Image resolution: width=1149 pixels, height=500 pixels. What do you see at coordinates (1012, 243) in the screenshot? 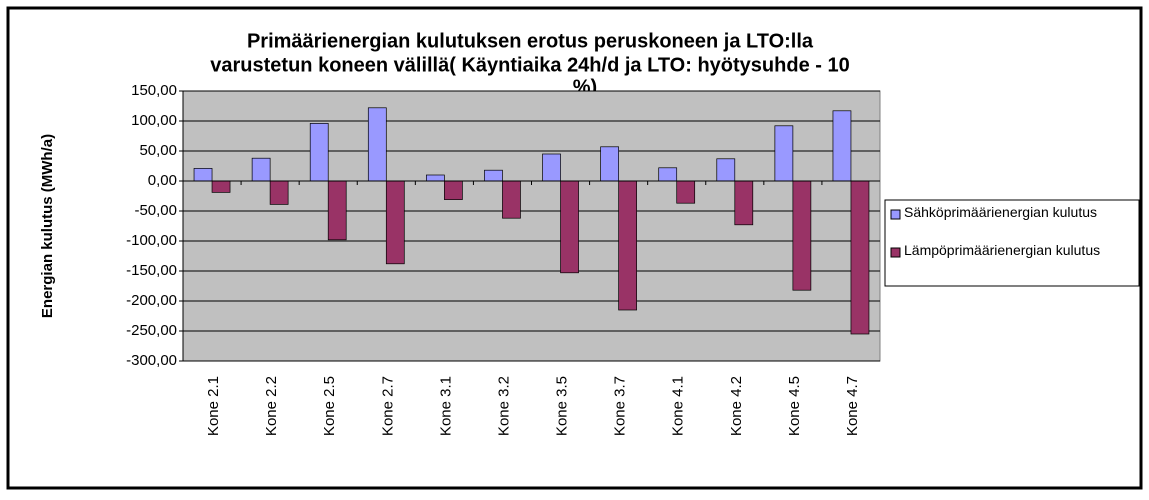
I see `legend` at bounding box center [1012, 243].